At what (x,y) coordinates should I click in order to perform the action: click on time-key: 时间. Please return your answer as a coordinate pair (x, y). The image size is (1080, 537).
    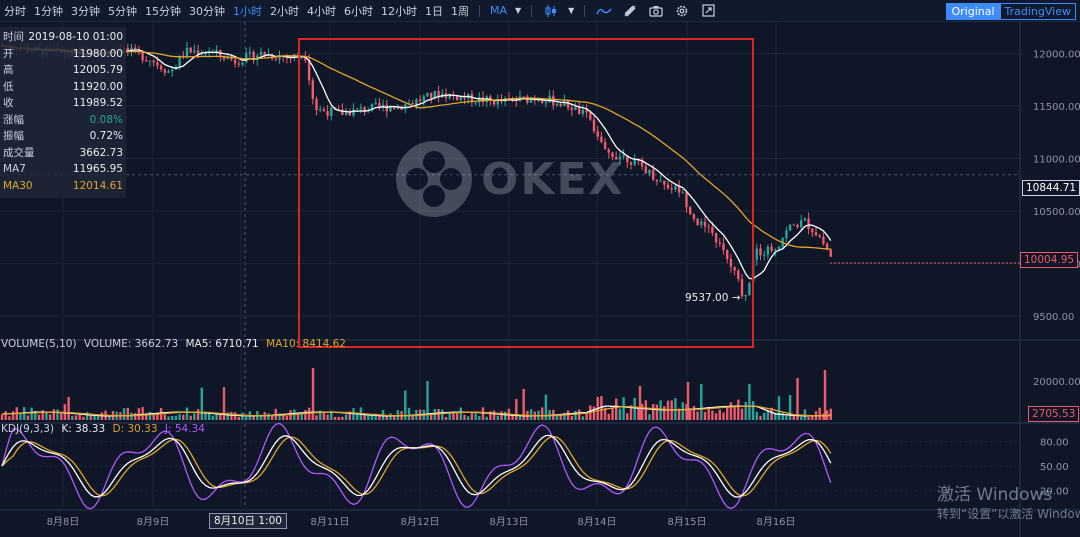
    Looking at the image, I should click on (13, 37).